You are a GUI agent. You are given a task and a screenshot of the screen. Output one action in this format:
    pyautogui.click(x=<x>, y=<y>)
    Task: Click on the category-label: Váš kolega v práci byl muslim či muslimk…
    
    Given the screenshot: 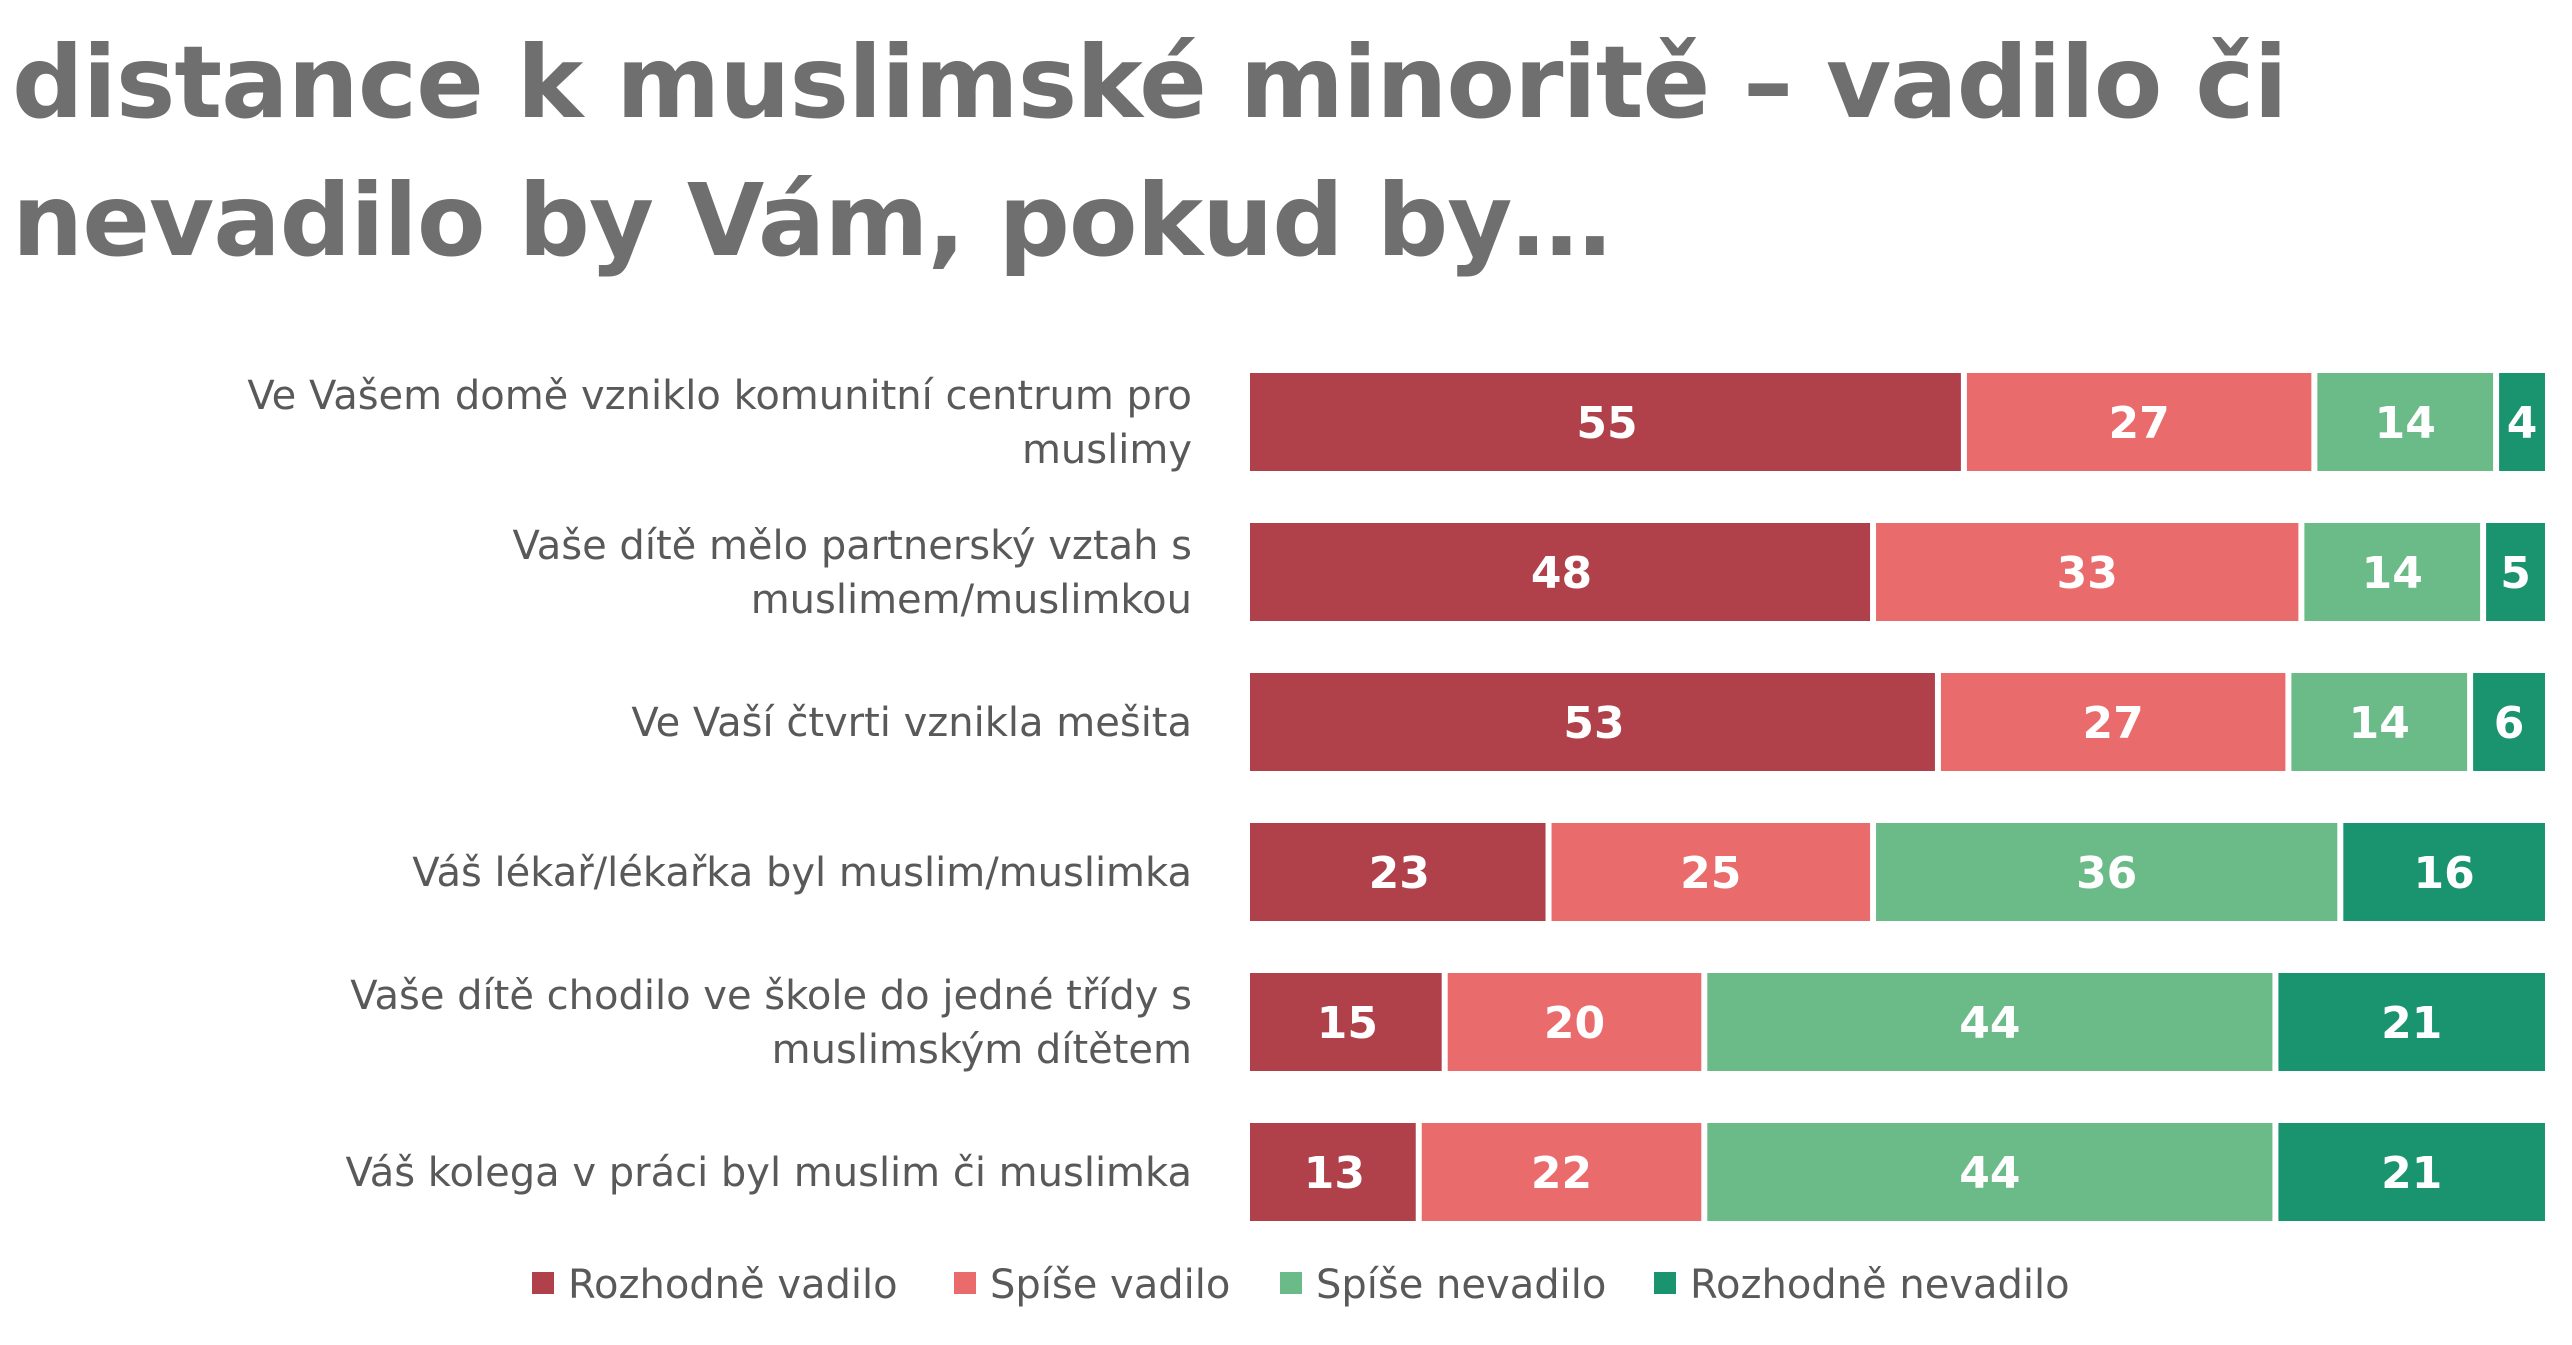 What is the action you would take?
    pyautogui.click(x=768, y=1173)
    